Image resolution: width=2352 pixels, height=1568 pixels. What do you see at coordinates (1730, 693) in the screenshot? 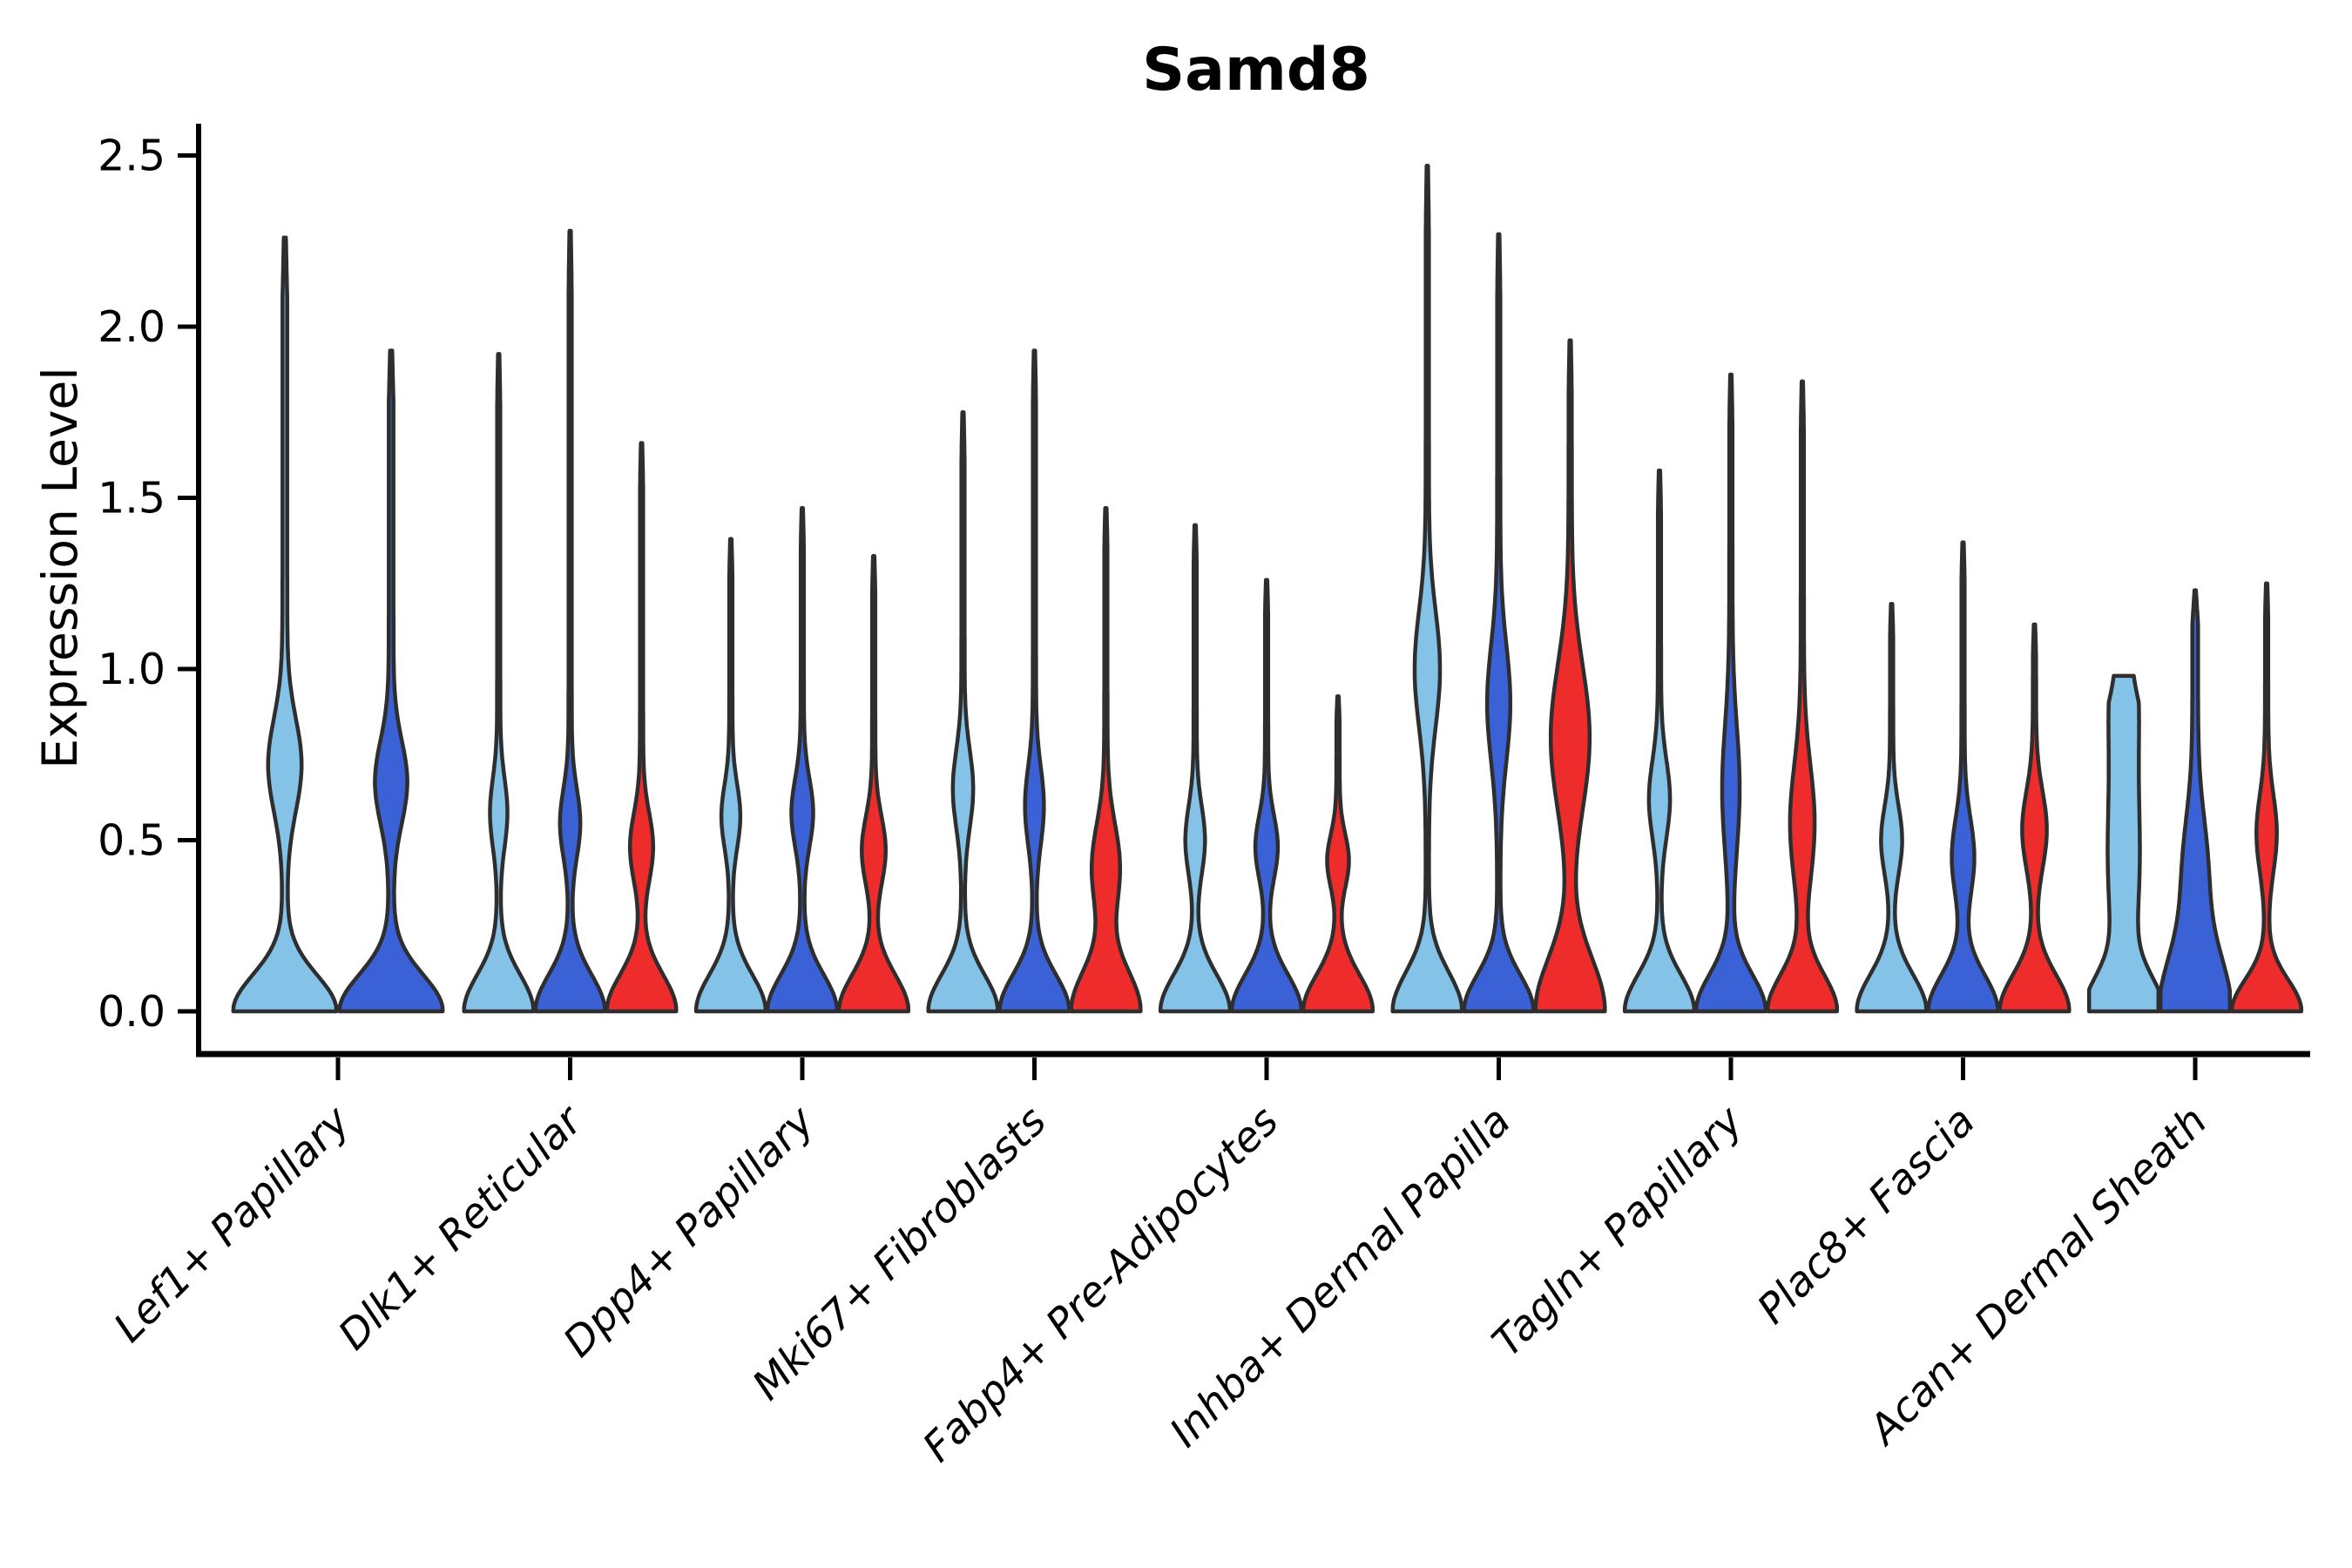
I see `violin-6-split1` at bounding box center [1730, 693].